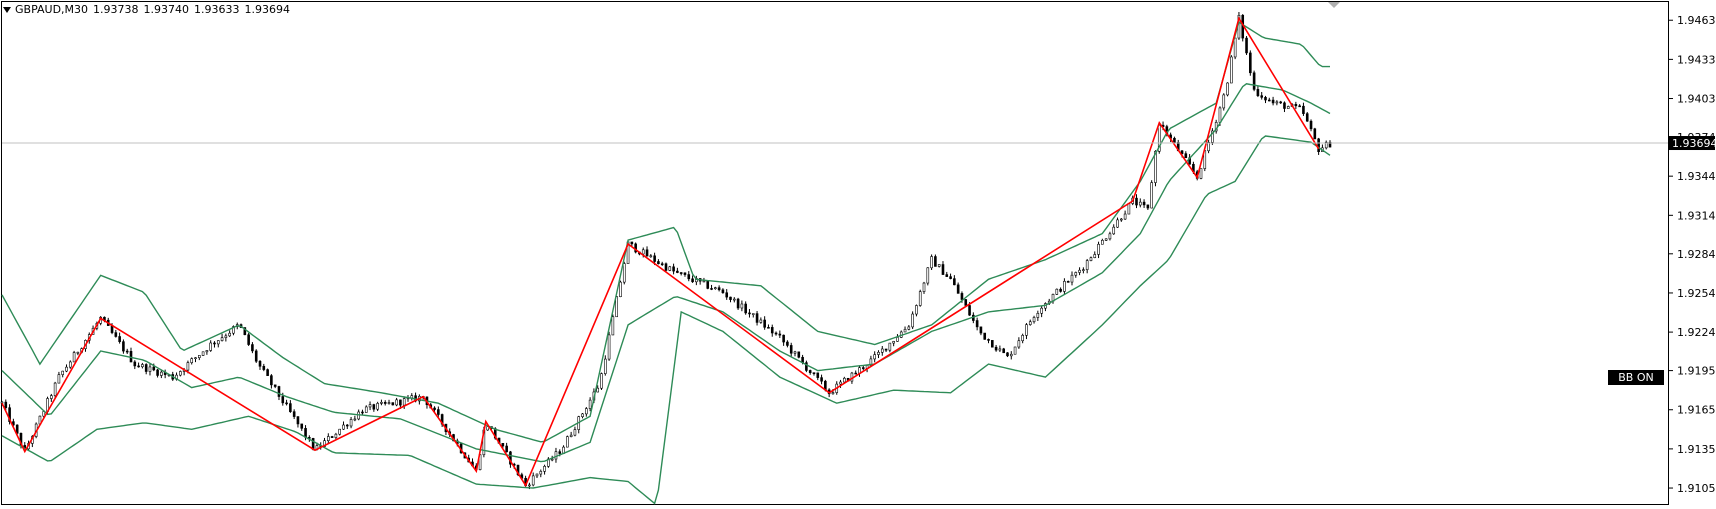 The width and height of the screenshot is (1716, 509). I want to click on close-price: 1.93694, so click(267, 9).